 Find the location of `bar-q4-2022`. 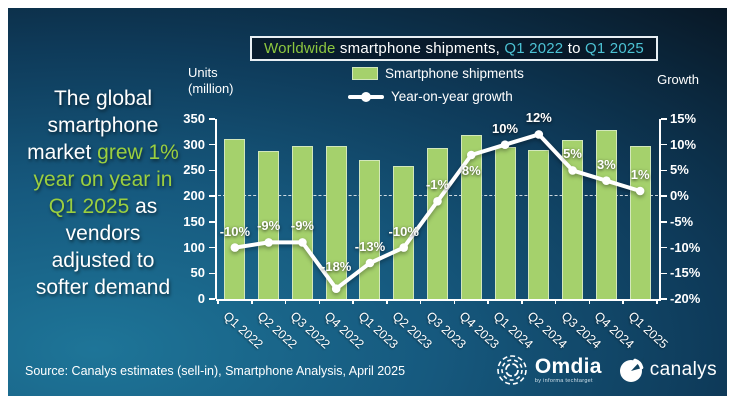

bar-q4-2022 is located at coordinates (336, 222).